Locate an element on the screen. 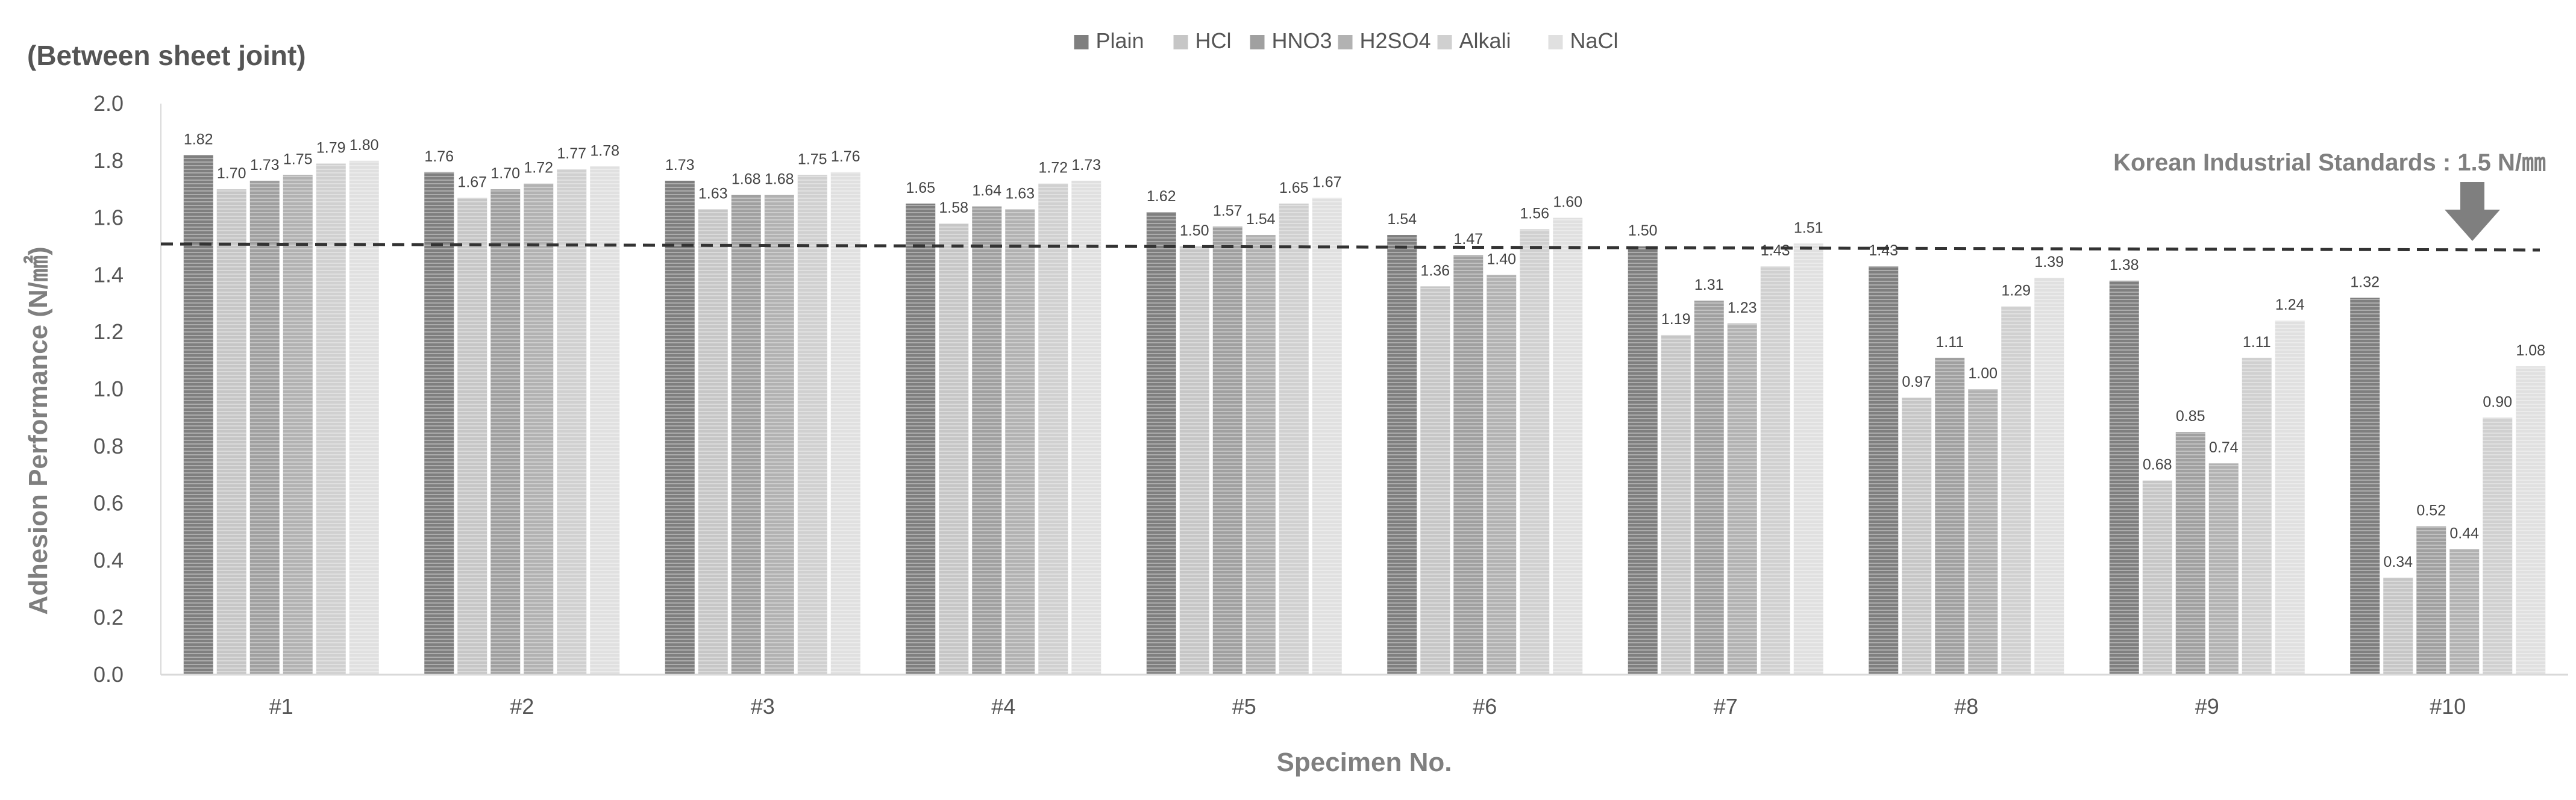 The height and width of the screenshot is (800, 2576). x-tick-label: #4 is located at coordinates (1003, 706).